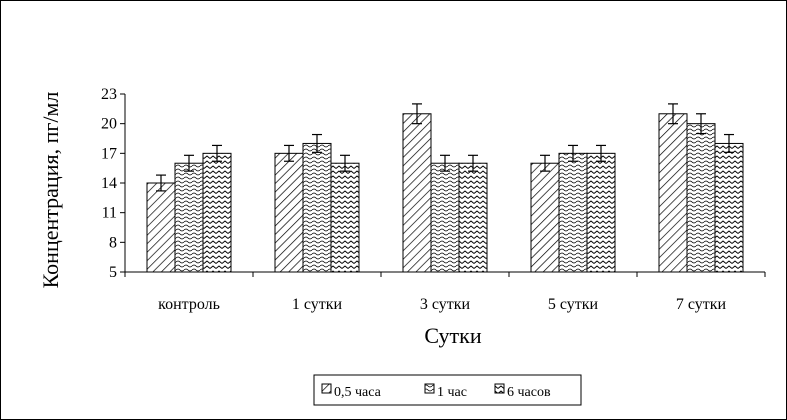 The image size is (787, 420). I want to click on legend-label: 1 час, so click(452, 392).